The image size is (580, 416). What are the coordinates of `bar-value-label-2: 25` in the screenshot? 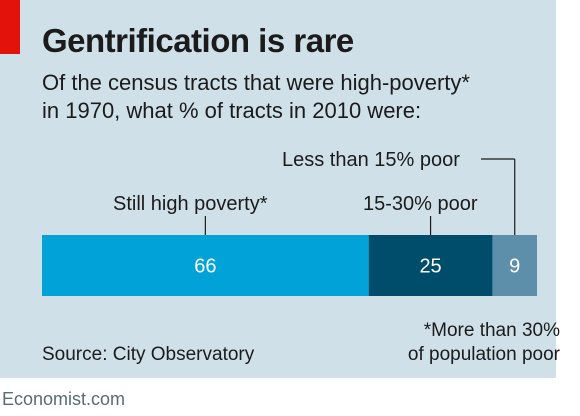 It's located at (430, 267).